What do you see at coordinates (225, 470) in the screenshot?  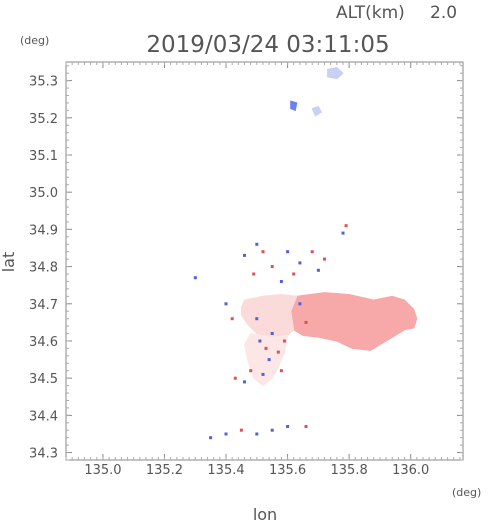 I see `x-tick-label: 135.4` at bounding box center [225, 470].